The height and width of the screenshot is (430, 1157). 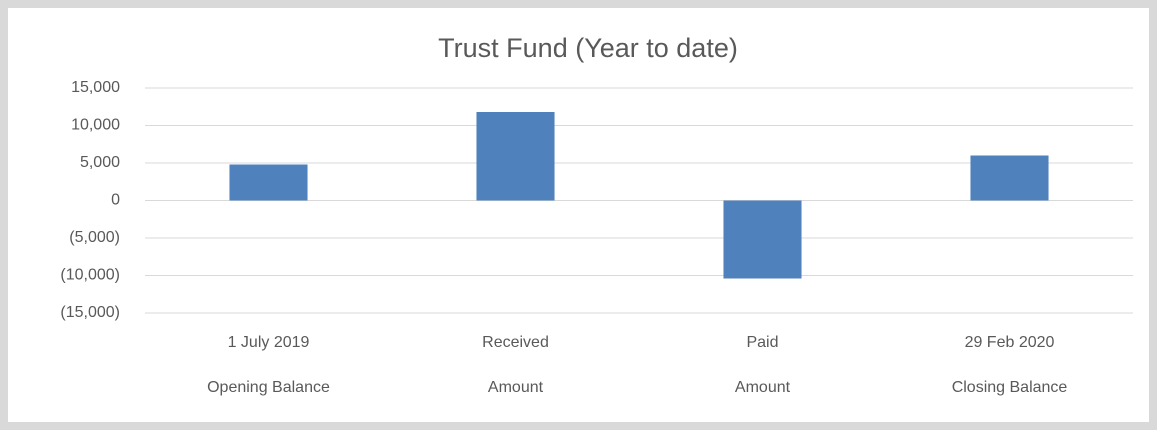 What do you see at coordinates (1010, 342) in the screenshot?
I see `x-tick-label: 29 Feb 2020` at bounding box center [1010, 342].